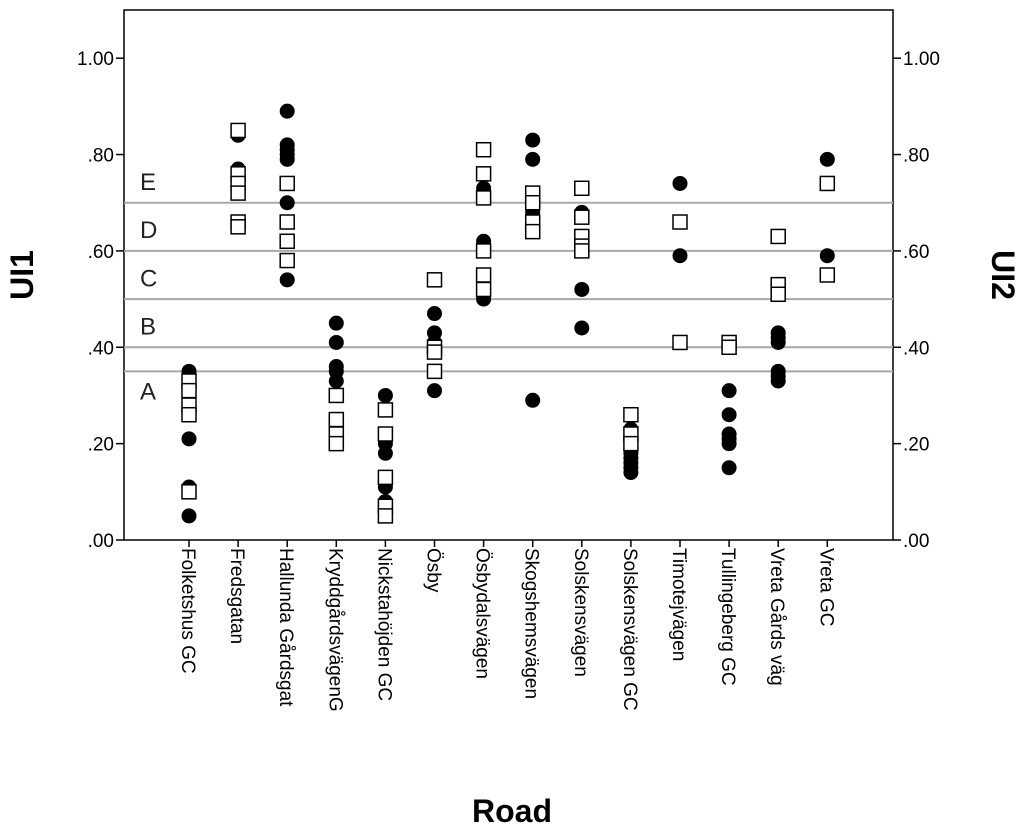 The height and width of the screenshot is (832, 1024). I want to click on x-tick-label: KryddgårdsvägenG, so click(334, 630).